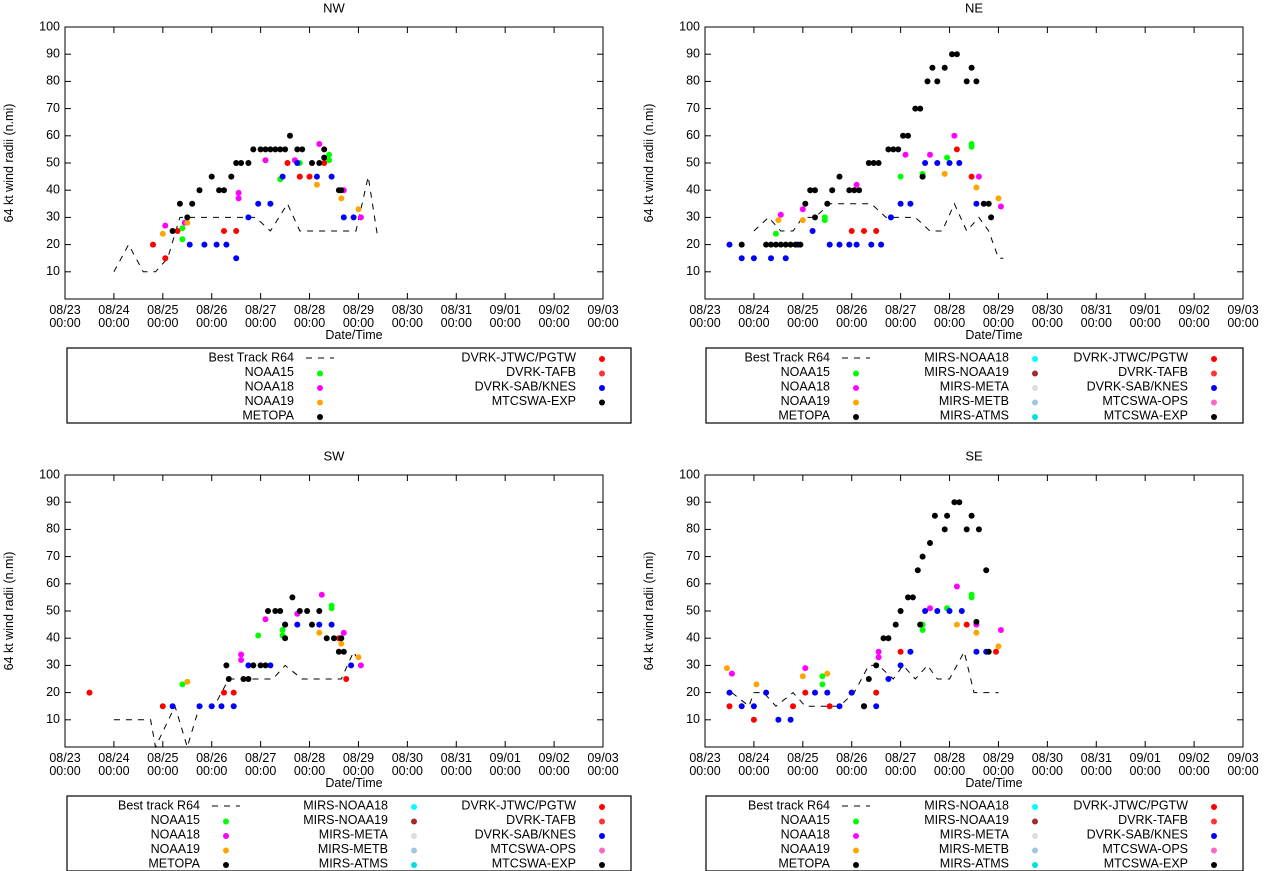 This screenshot has height=871, width=1267. I want to click on legend-label: MIRS-METB, so click(353, 849).